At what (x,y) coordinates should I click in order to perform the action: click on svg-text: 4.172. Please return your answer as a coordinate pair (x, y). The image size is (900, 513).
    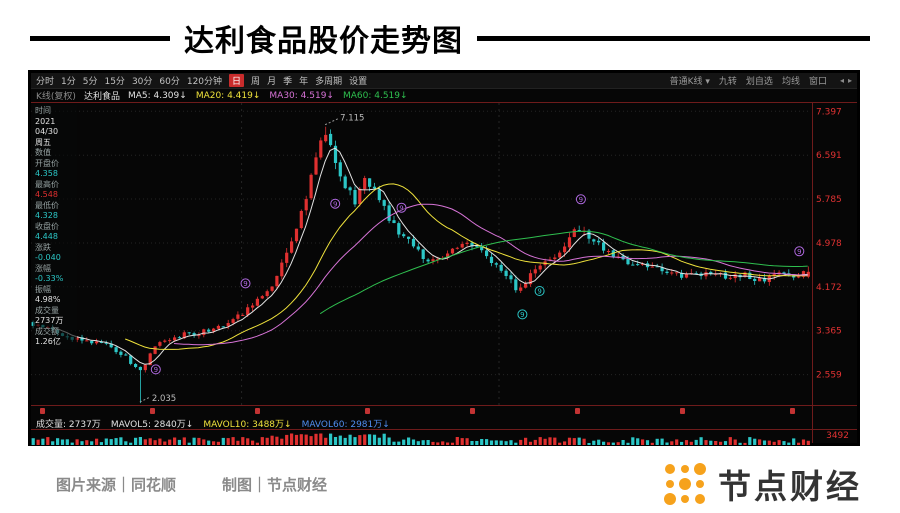
    Looking at the image, I should click on (829, 288).